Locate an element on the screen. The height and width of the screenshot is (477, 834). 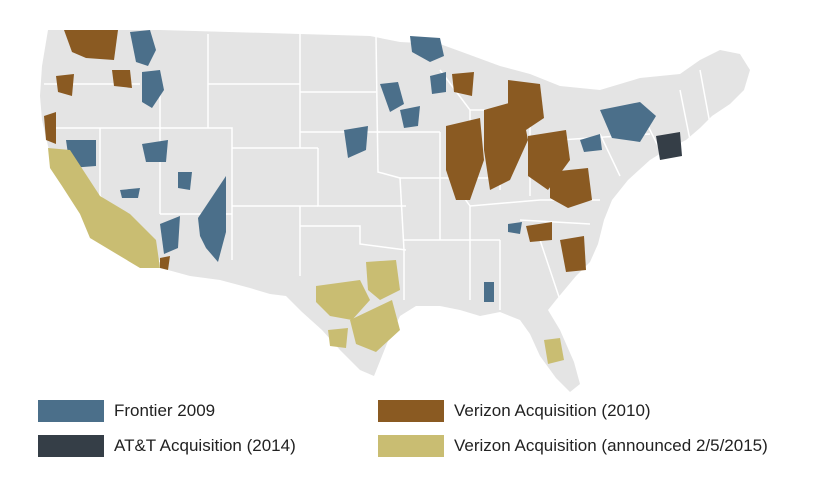
region-vz2010-ca is located at coordinates (50, 128).